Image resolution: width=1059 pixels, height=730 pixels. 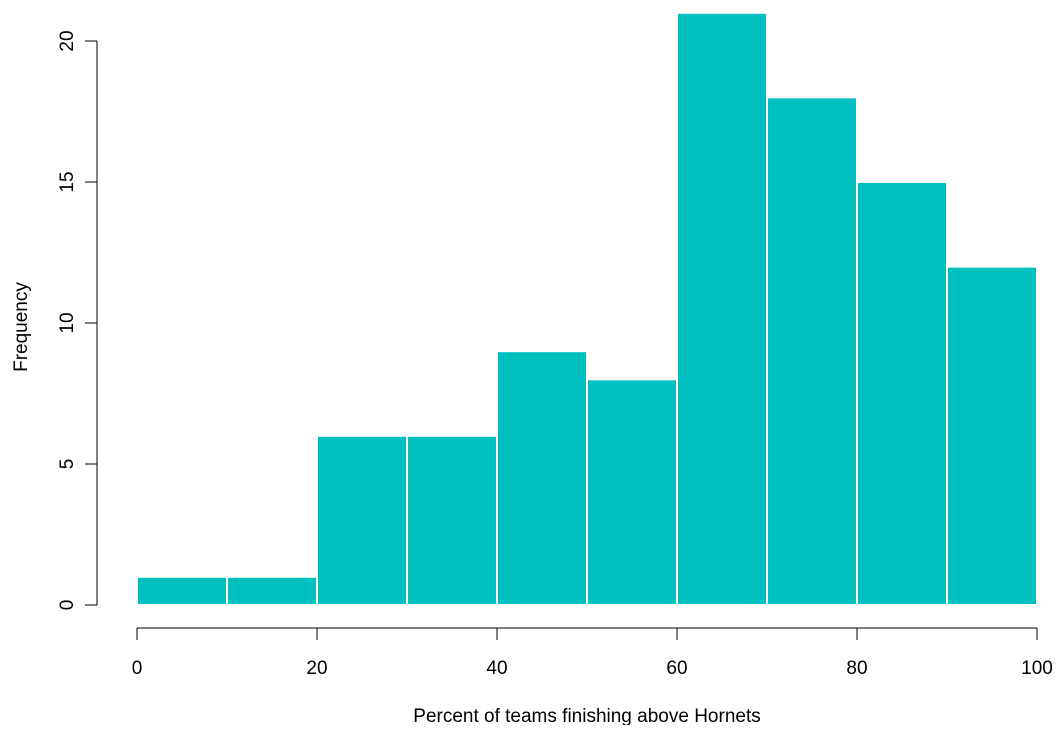 I want to click on y-tick-label: 10, so click(x=67, y=322).